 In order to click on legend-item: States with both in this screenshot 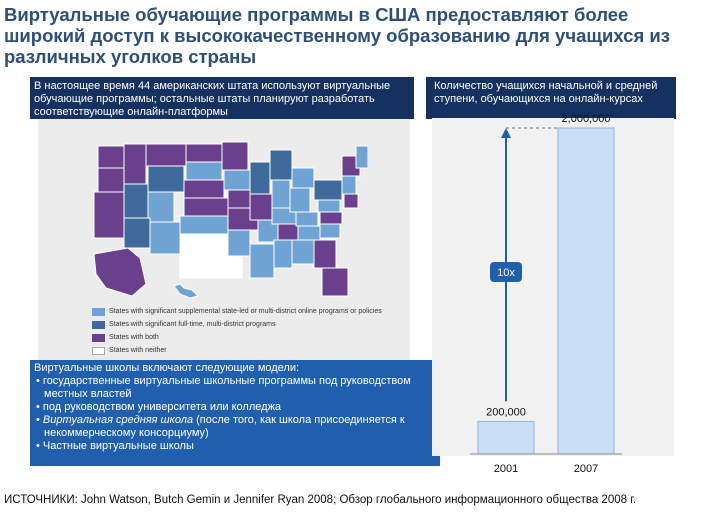, I will do `click(242, 337)`.